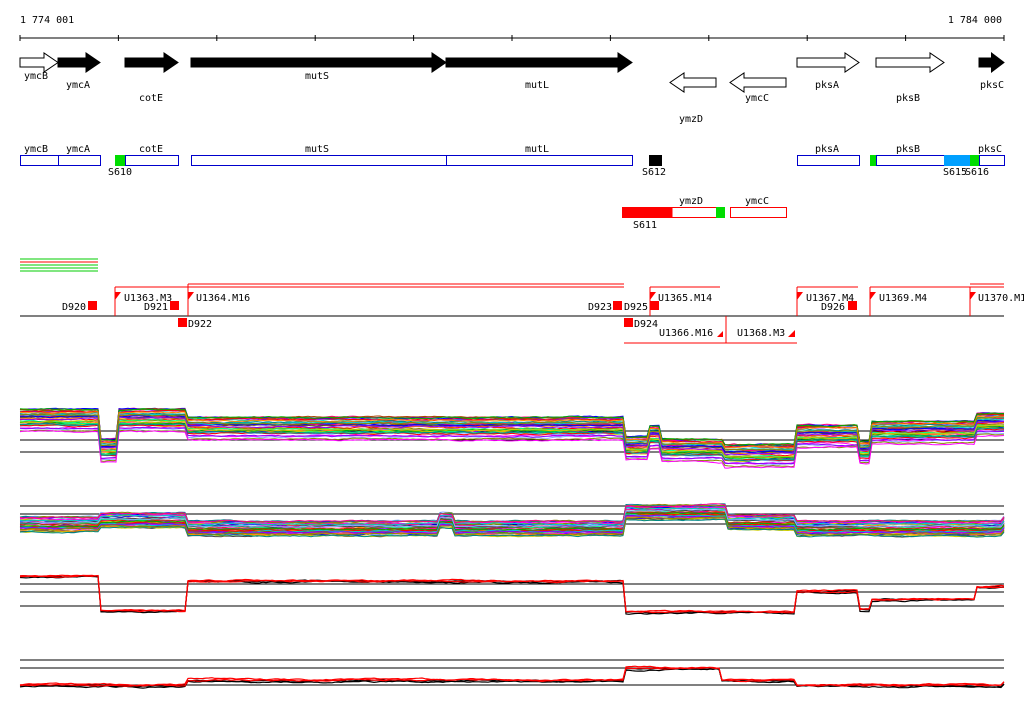  What do you see at coordinates (977, 172) in the screenshot?
I see `site-label-S616: S616` at bounding box center [977, 172].